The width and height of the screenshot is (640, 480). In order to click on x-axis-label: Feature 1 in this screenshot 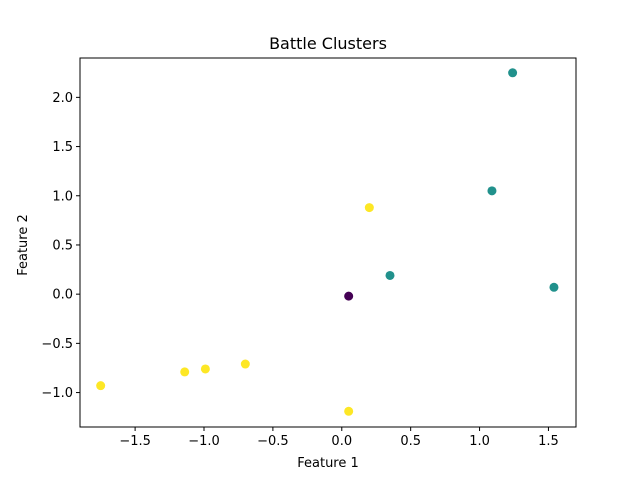, I will do `click(328, 463)`.